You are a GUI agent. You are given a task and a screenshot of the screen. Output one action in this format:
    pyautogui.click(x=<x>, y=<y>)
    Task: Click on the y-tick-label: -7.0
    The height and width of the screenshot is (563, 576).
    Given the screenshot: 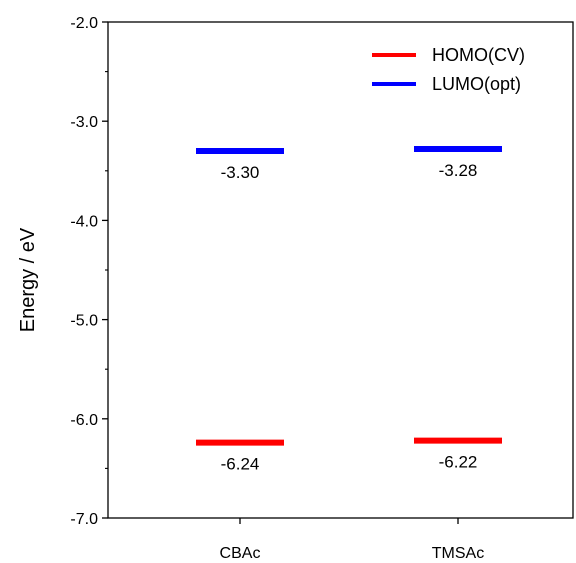 What is the action you would take?
    pyautogui.click(x=84, y=519)
    